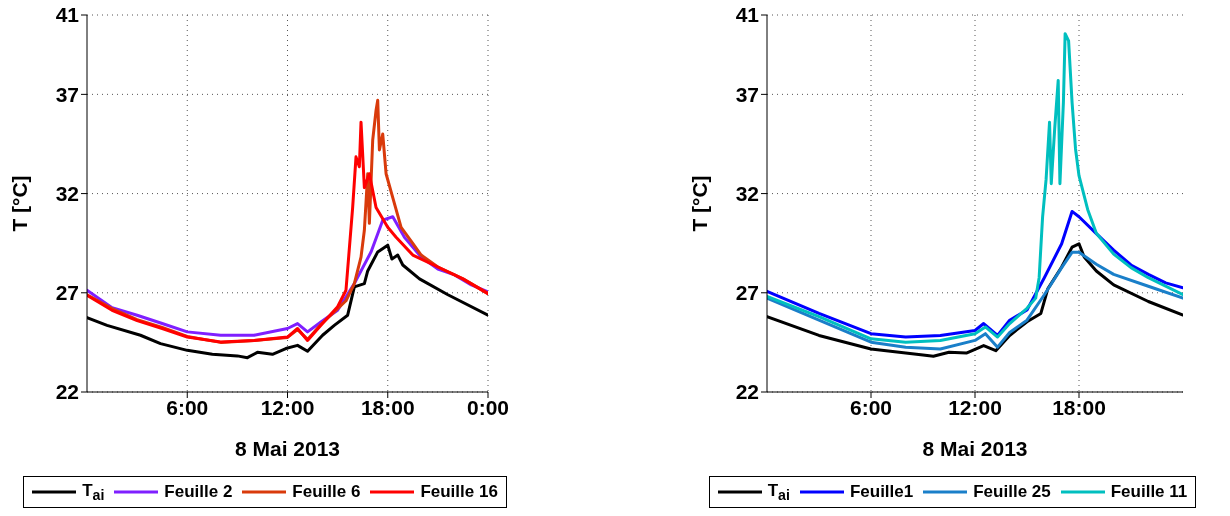 The width and height of the screenshot is (1230, 516). Describe the element at coordinates (198, 492) in the screenshot. I see `legend-label: Feuille 2` at that location.